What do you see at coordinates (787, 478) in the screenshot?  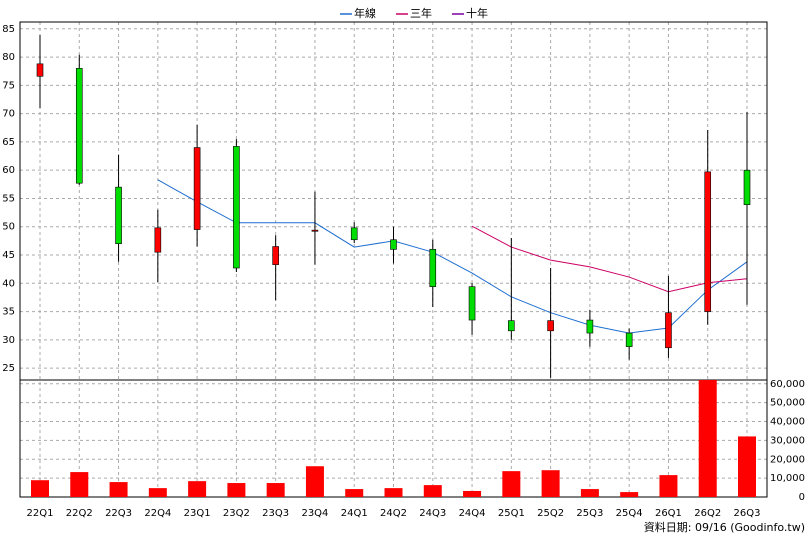 I see `y2-tick-label: 10,000` at bounding box center [787, 478].